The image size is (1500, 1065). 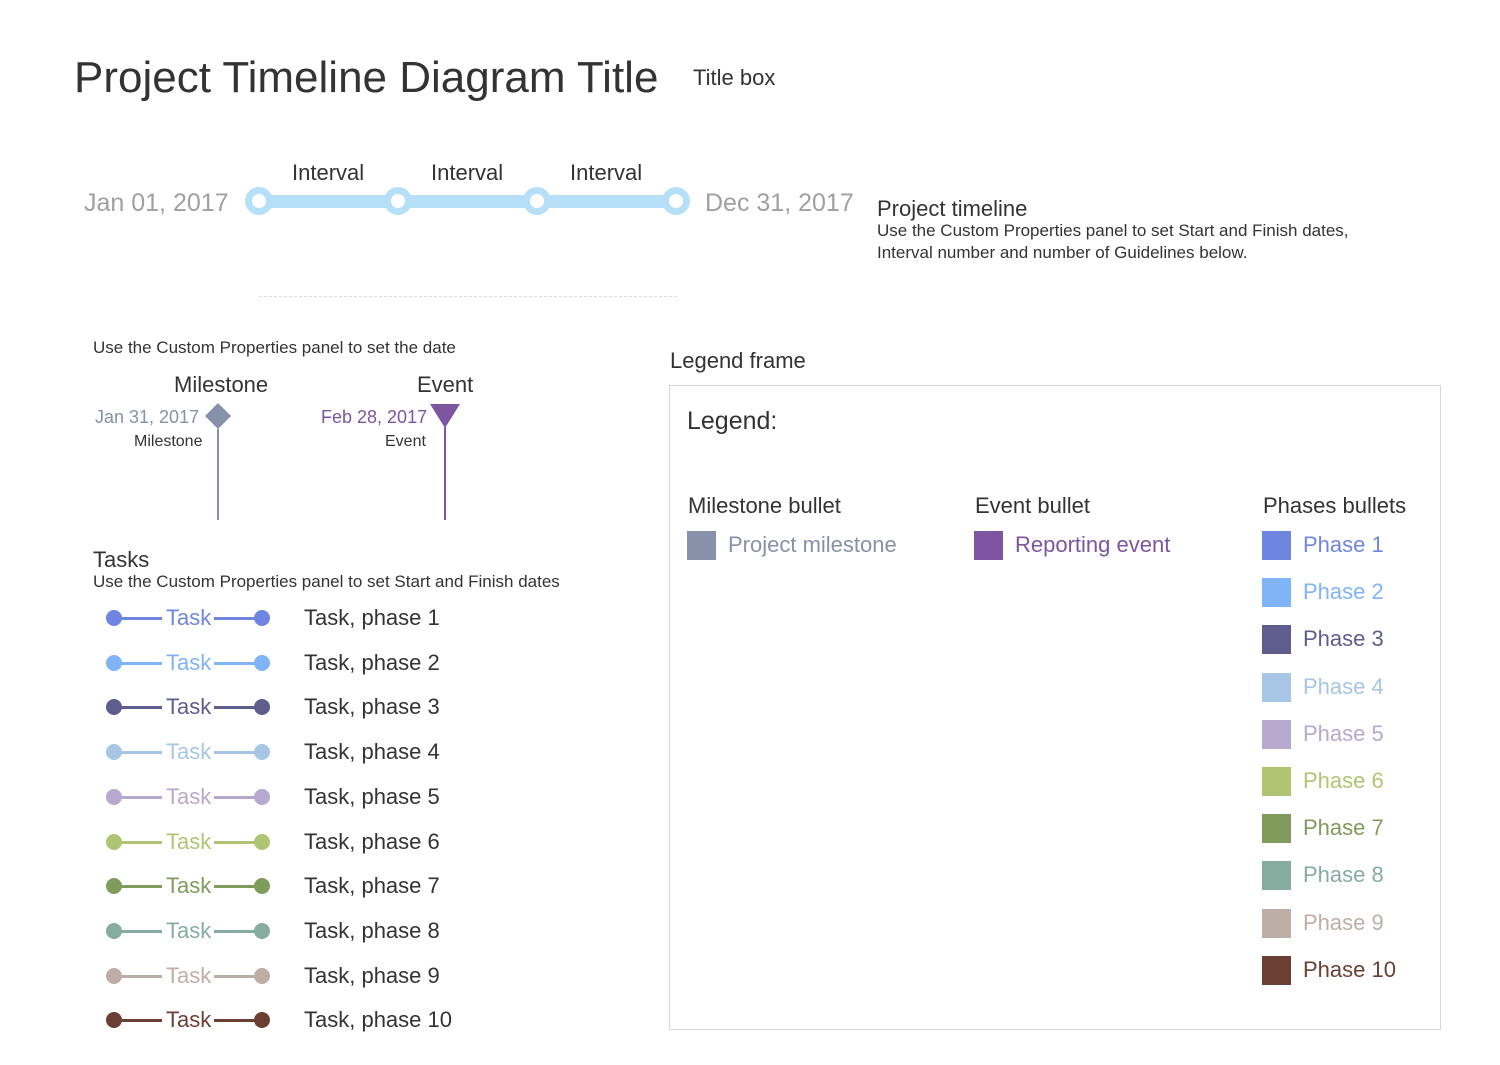 What do you see at coordinates (1343, 874) in the screenshot?
I see `legend-item-label: Phase 8` at bounding box center [1343, 874].